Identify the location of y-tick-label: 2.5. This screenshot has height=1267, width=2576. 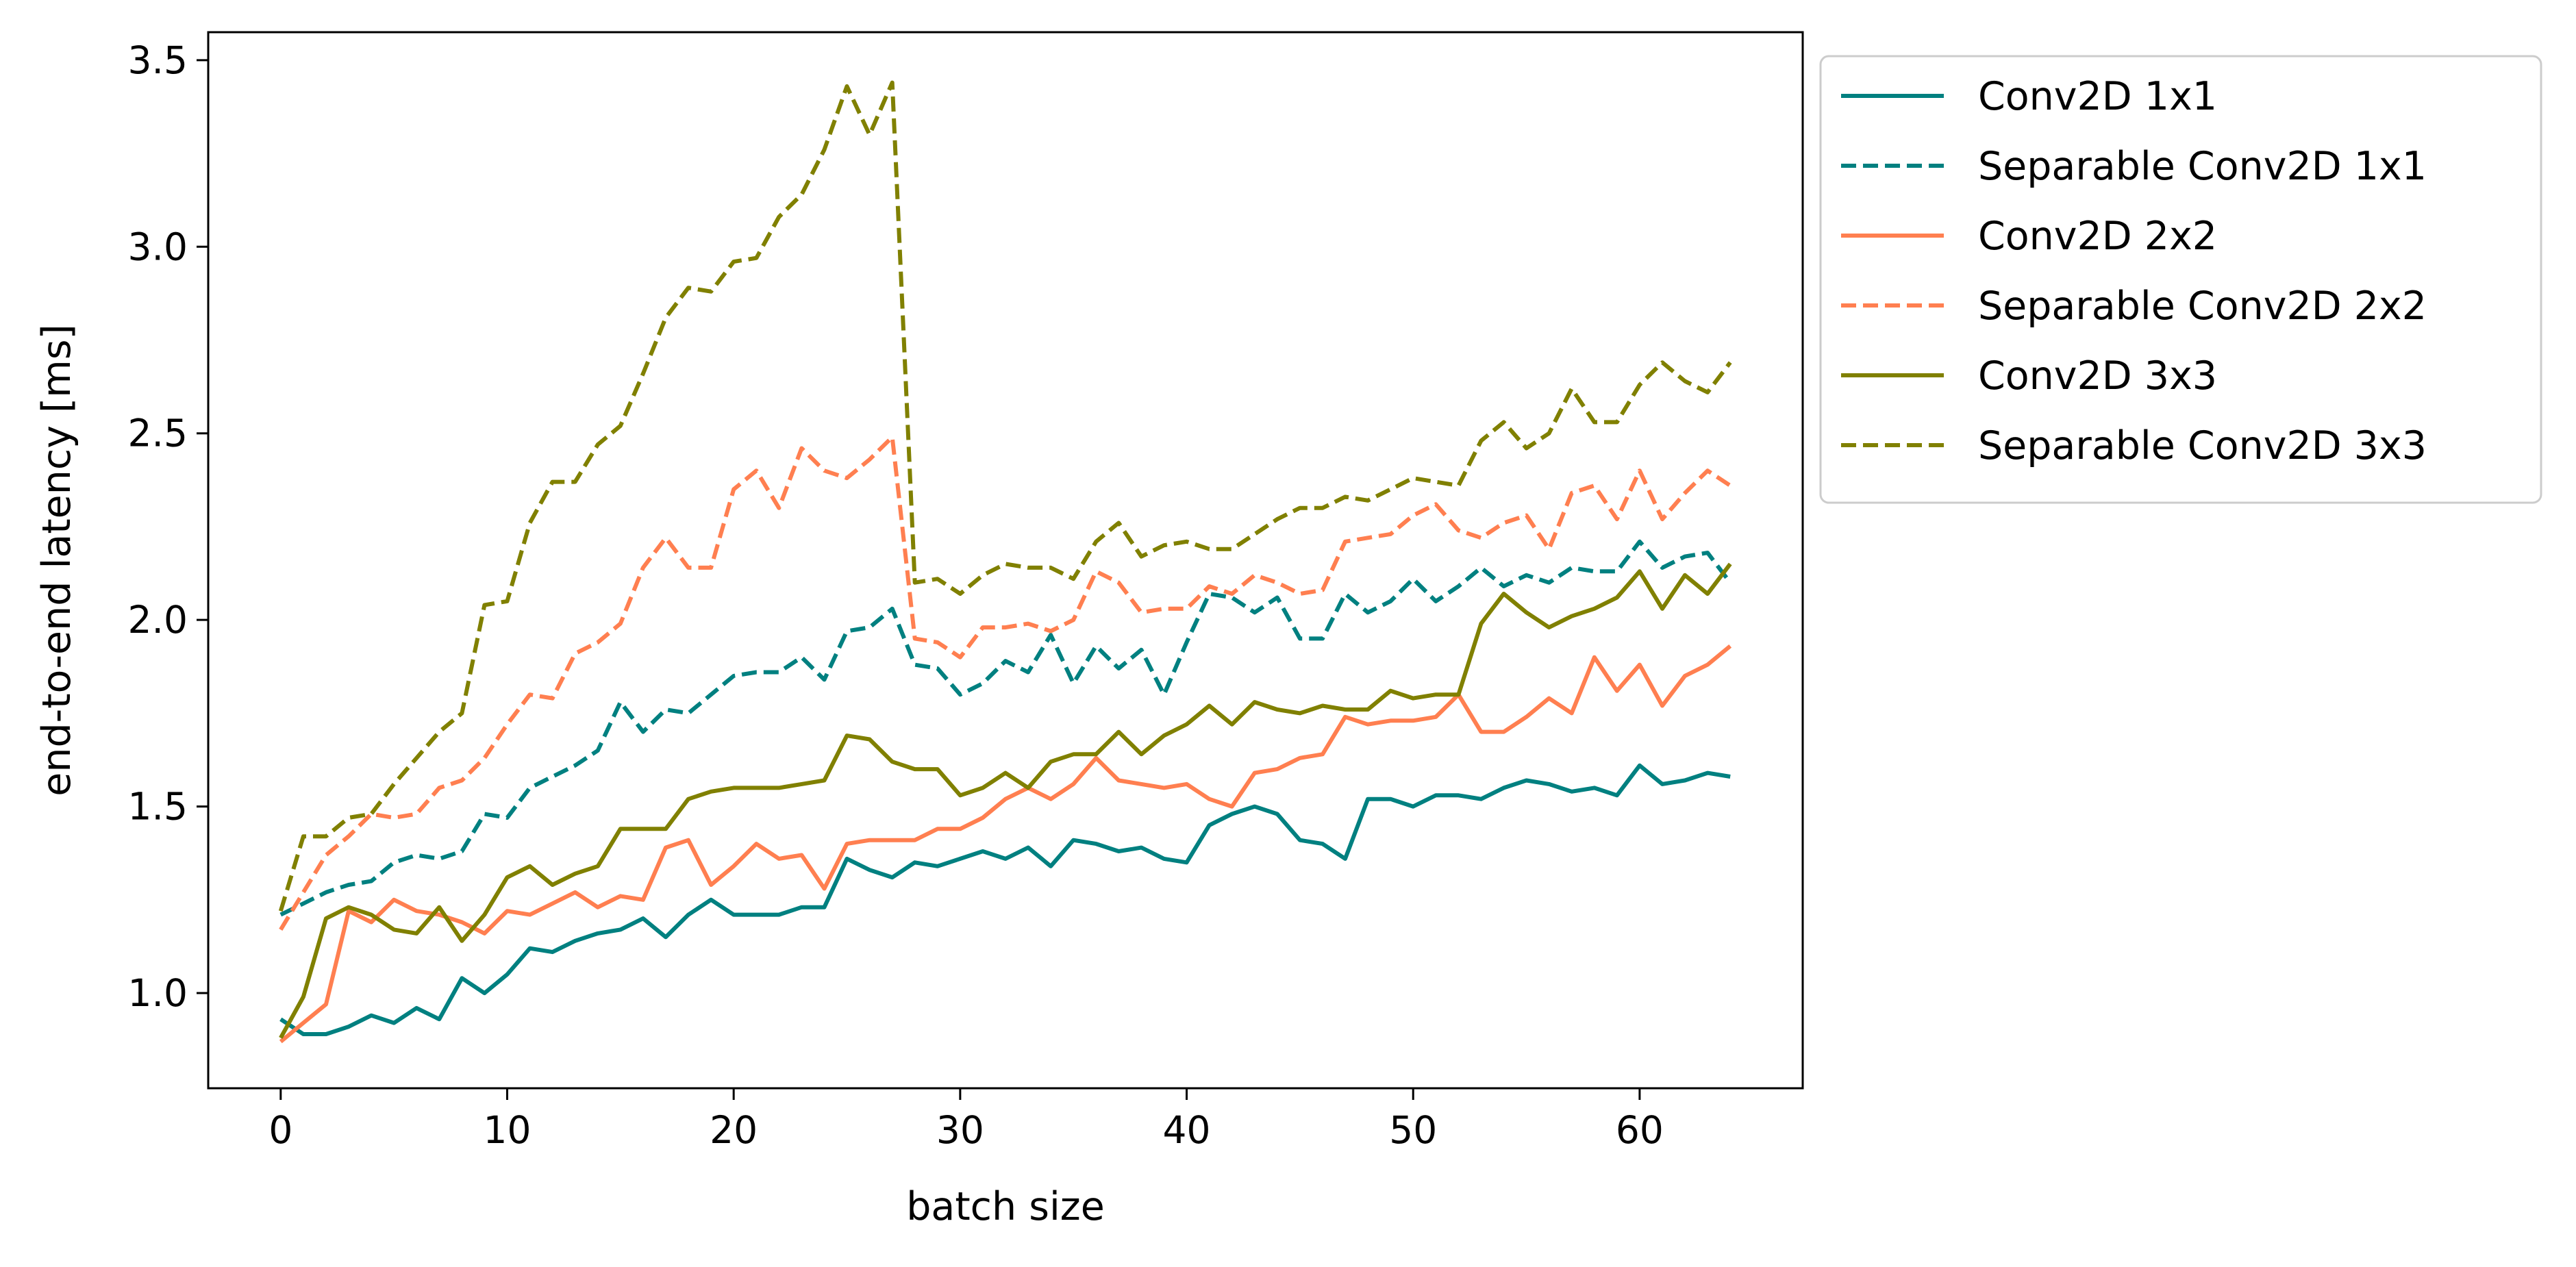
(158, 433).